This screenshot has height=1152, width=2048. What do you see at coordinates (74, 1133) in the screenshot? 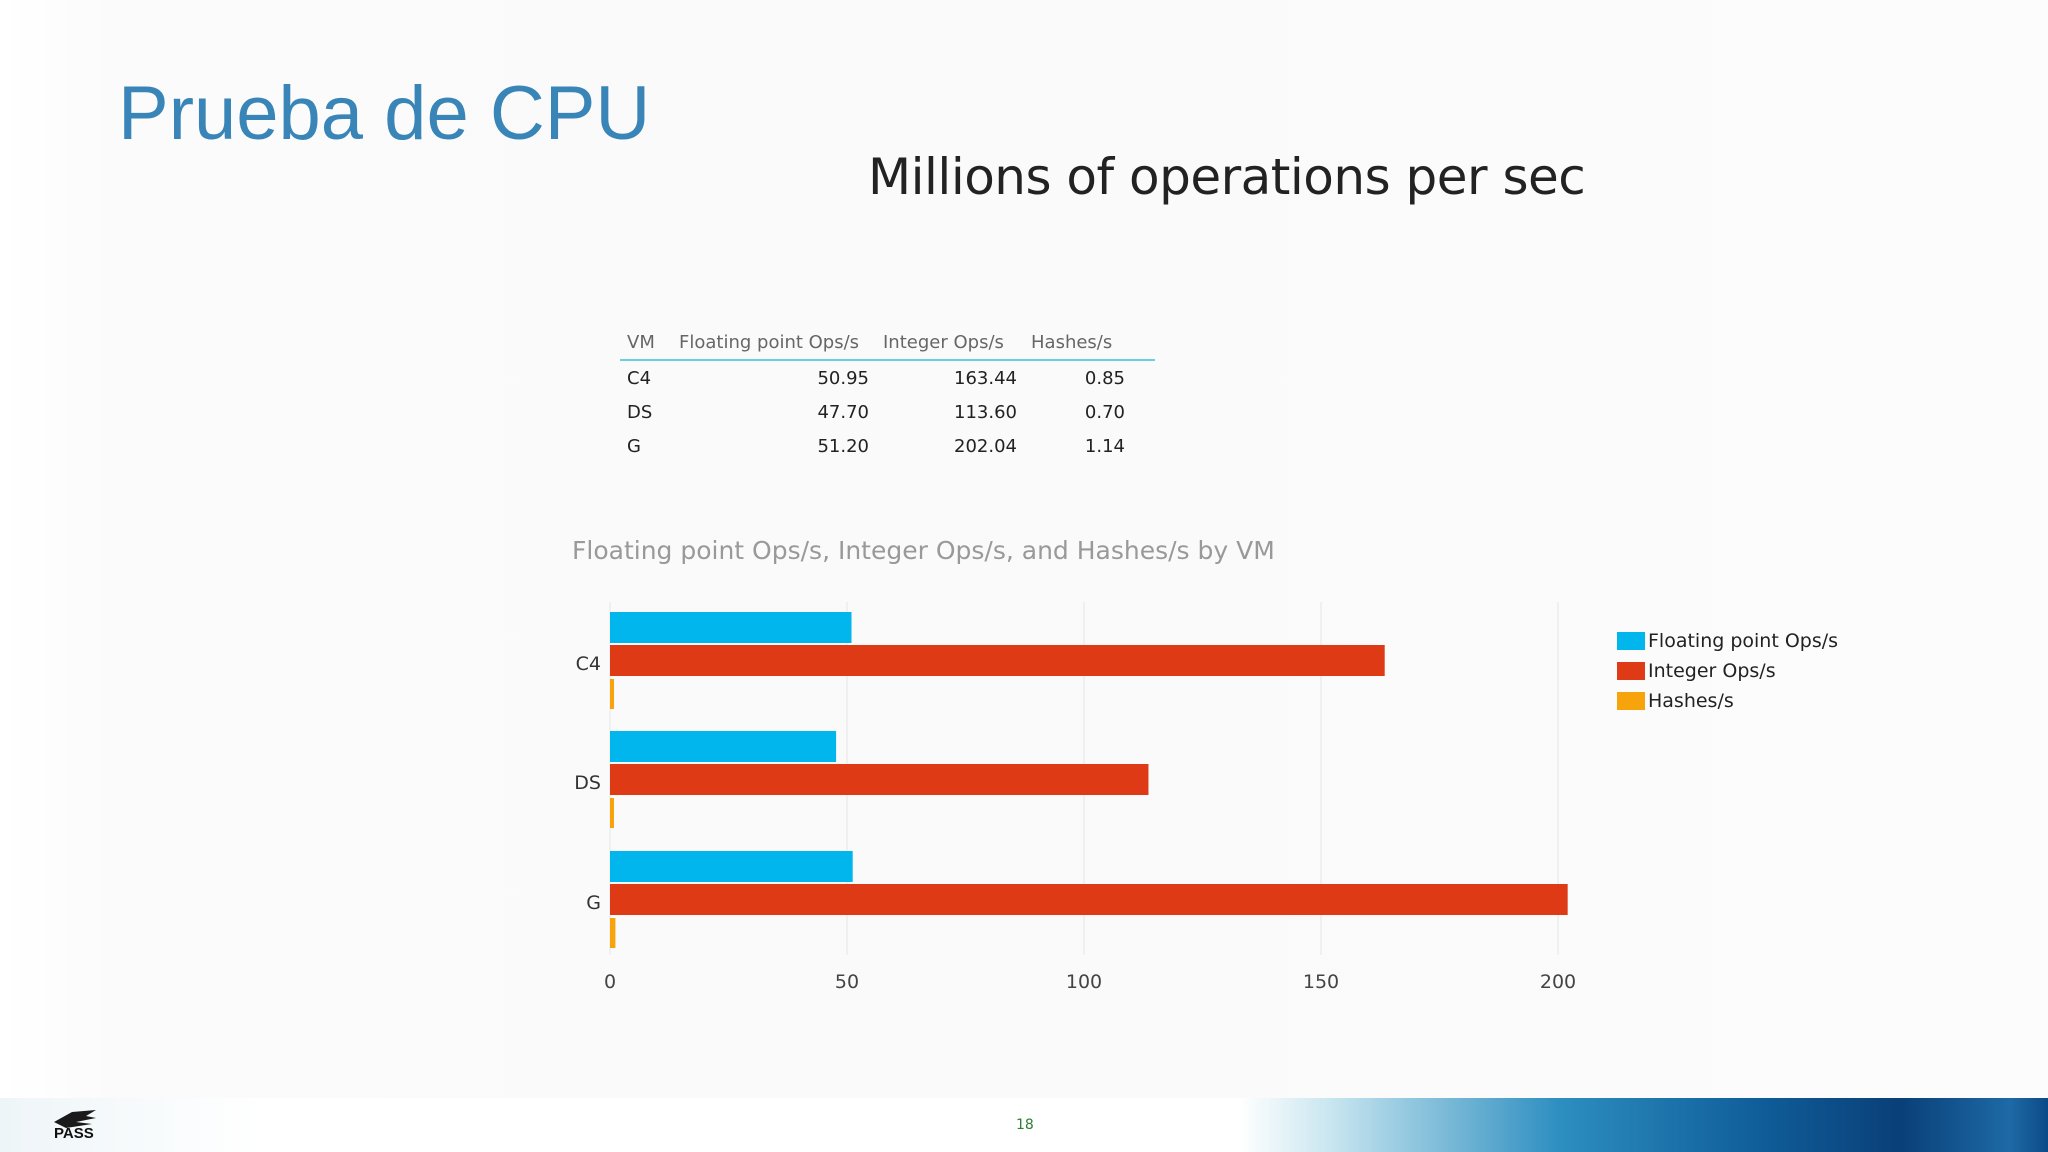
I see `footer-logo-text: PASS` at bounding box center [74, 1133].